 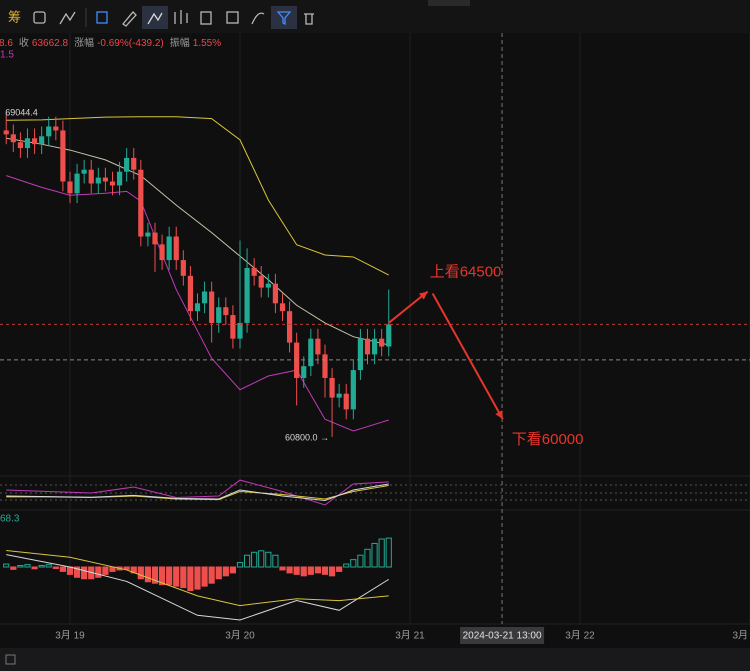 I want to click on info-line: 8.6 收 63662.8 涨幅 -0.69%(-439.2) 振幅 1.55%, so click(x=113, y=41).